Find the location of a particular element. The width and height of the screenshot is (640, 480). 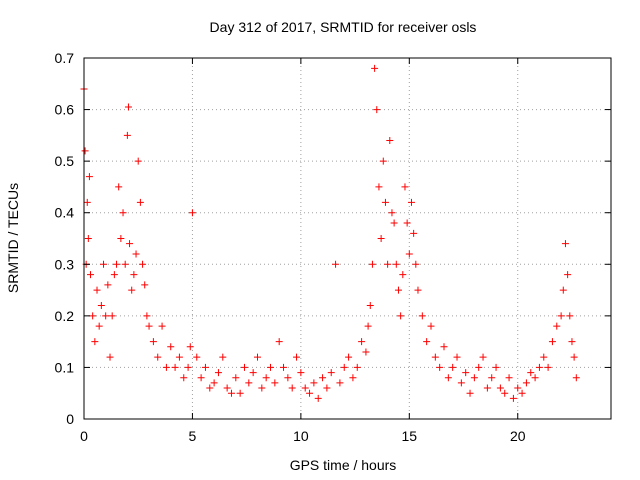

y-tick-label: 0.5 is located at coordinates (65, 161).